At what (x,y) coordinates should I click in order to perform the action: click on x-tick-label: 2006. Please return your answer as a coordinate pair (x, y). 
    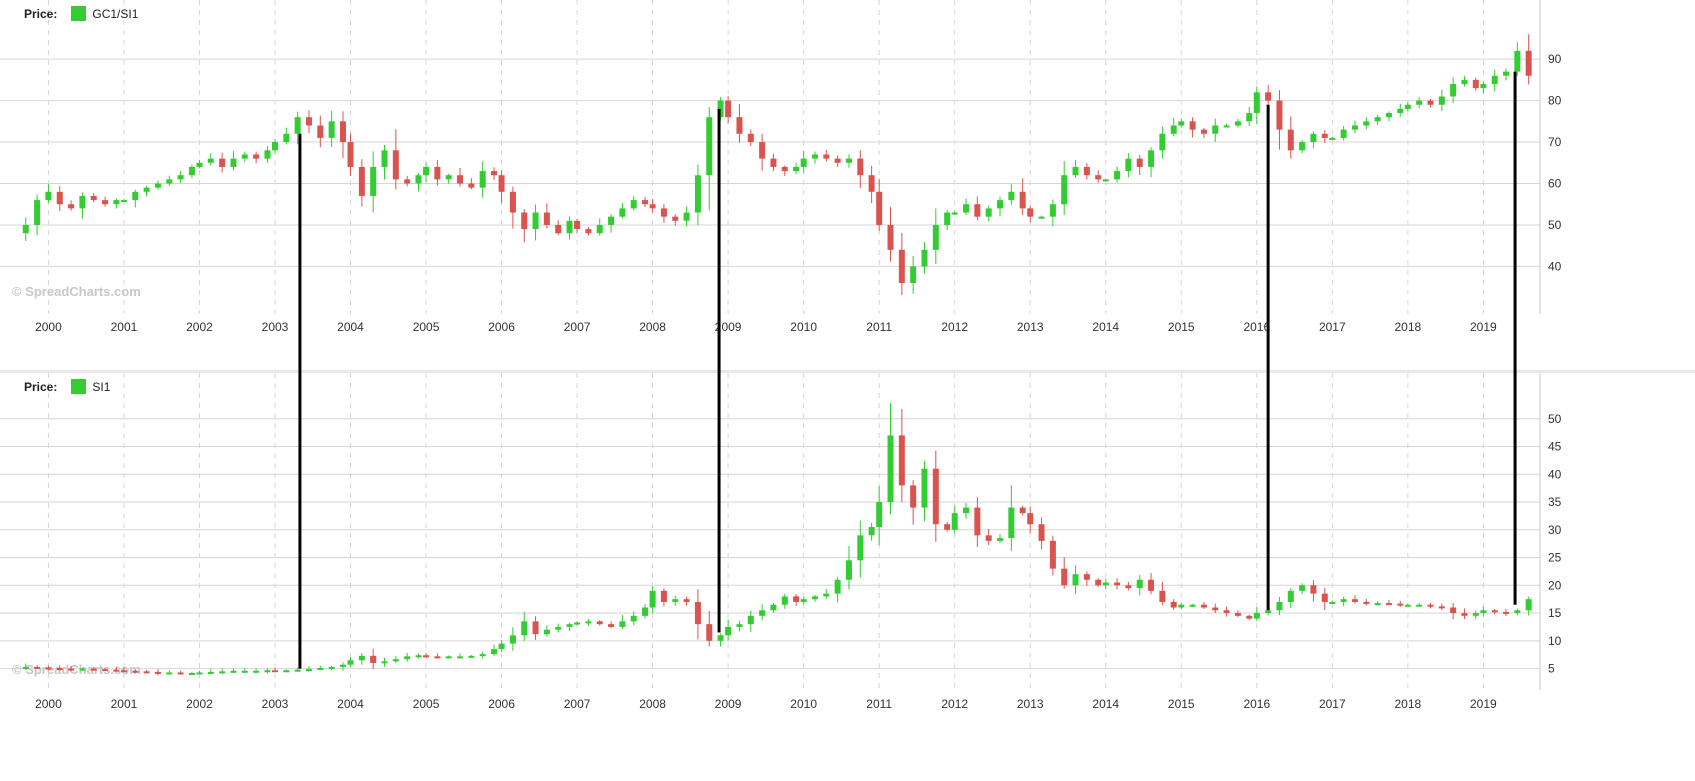
    Looking at the image, I should click on (501, 327).